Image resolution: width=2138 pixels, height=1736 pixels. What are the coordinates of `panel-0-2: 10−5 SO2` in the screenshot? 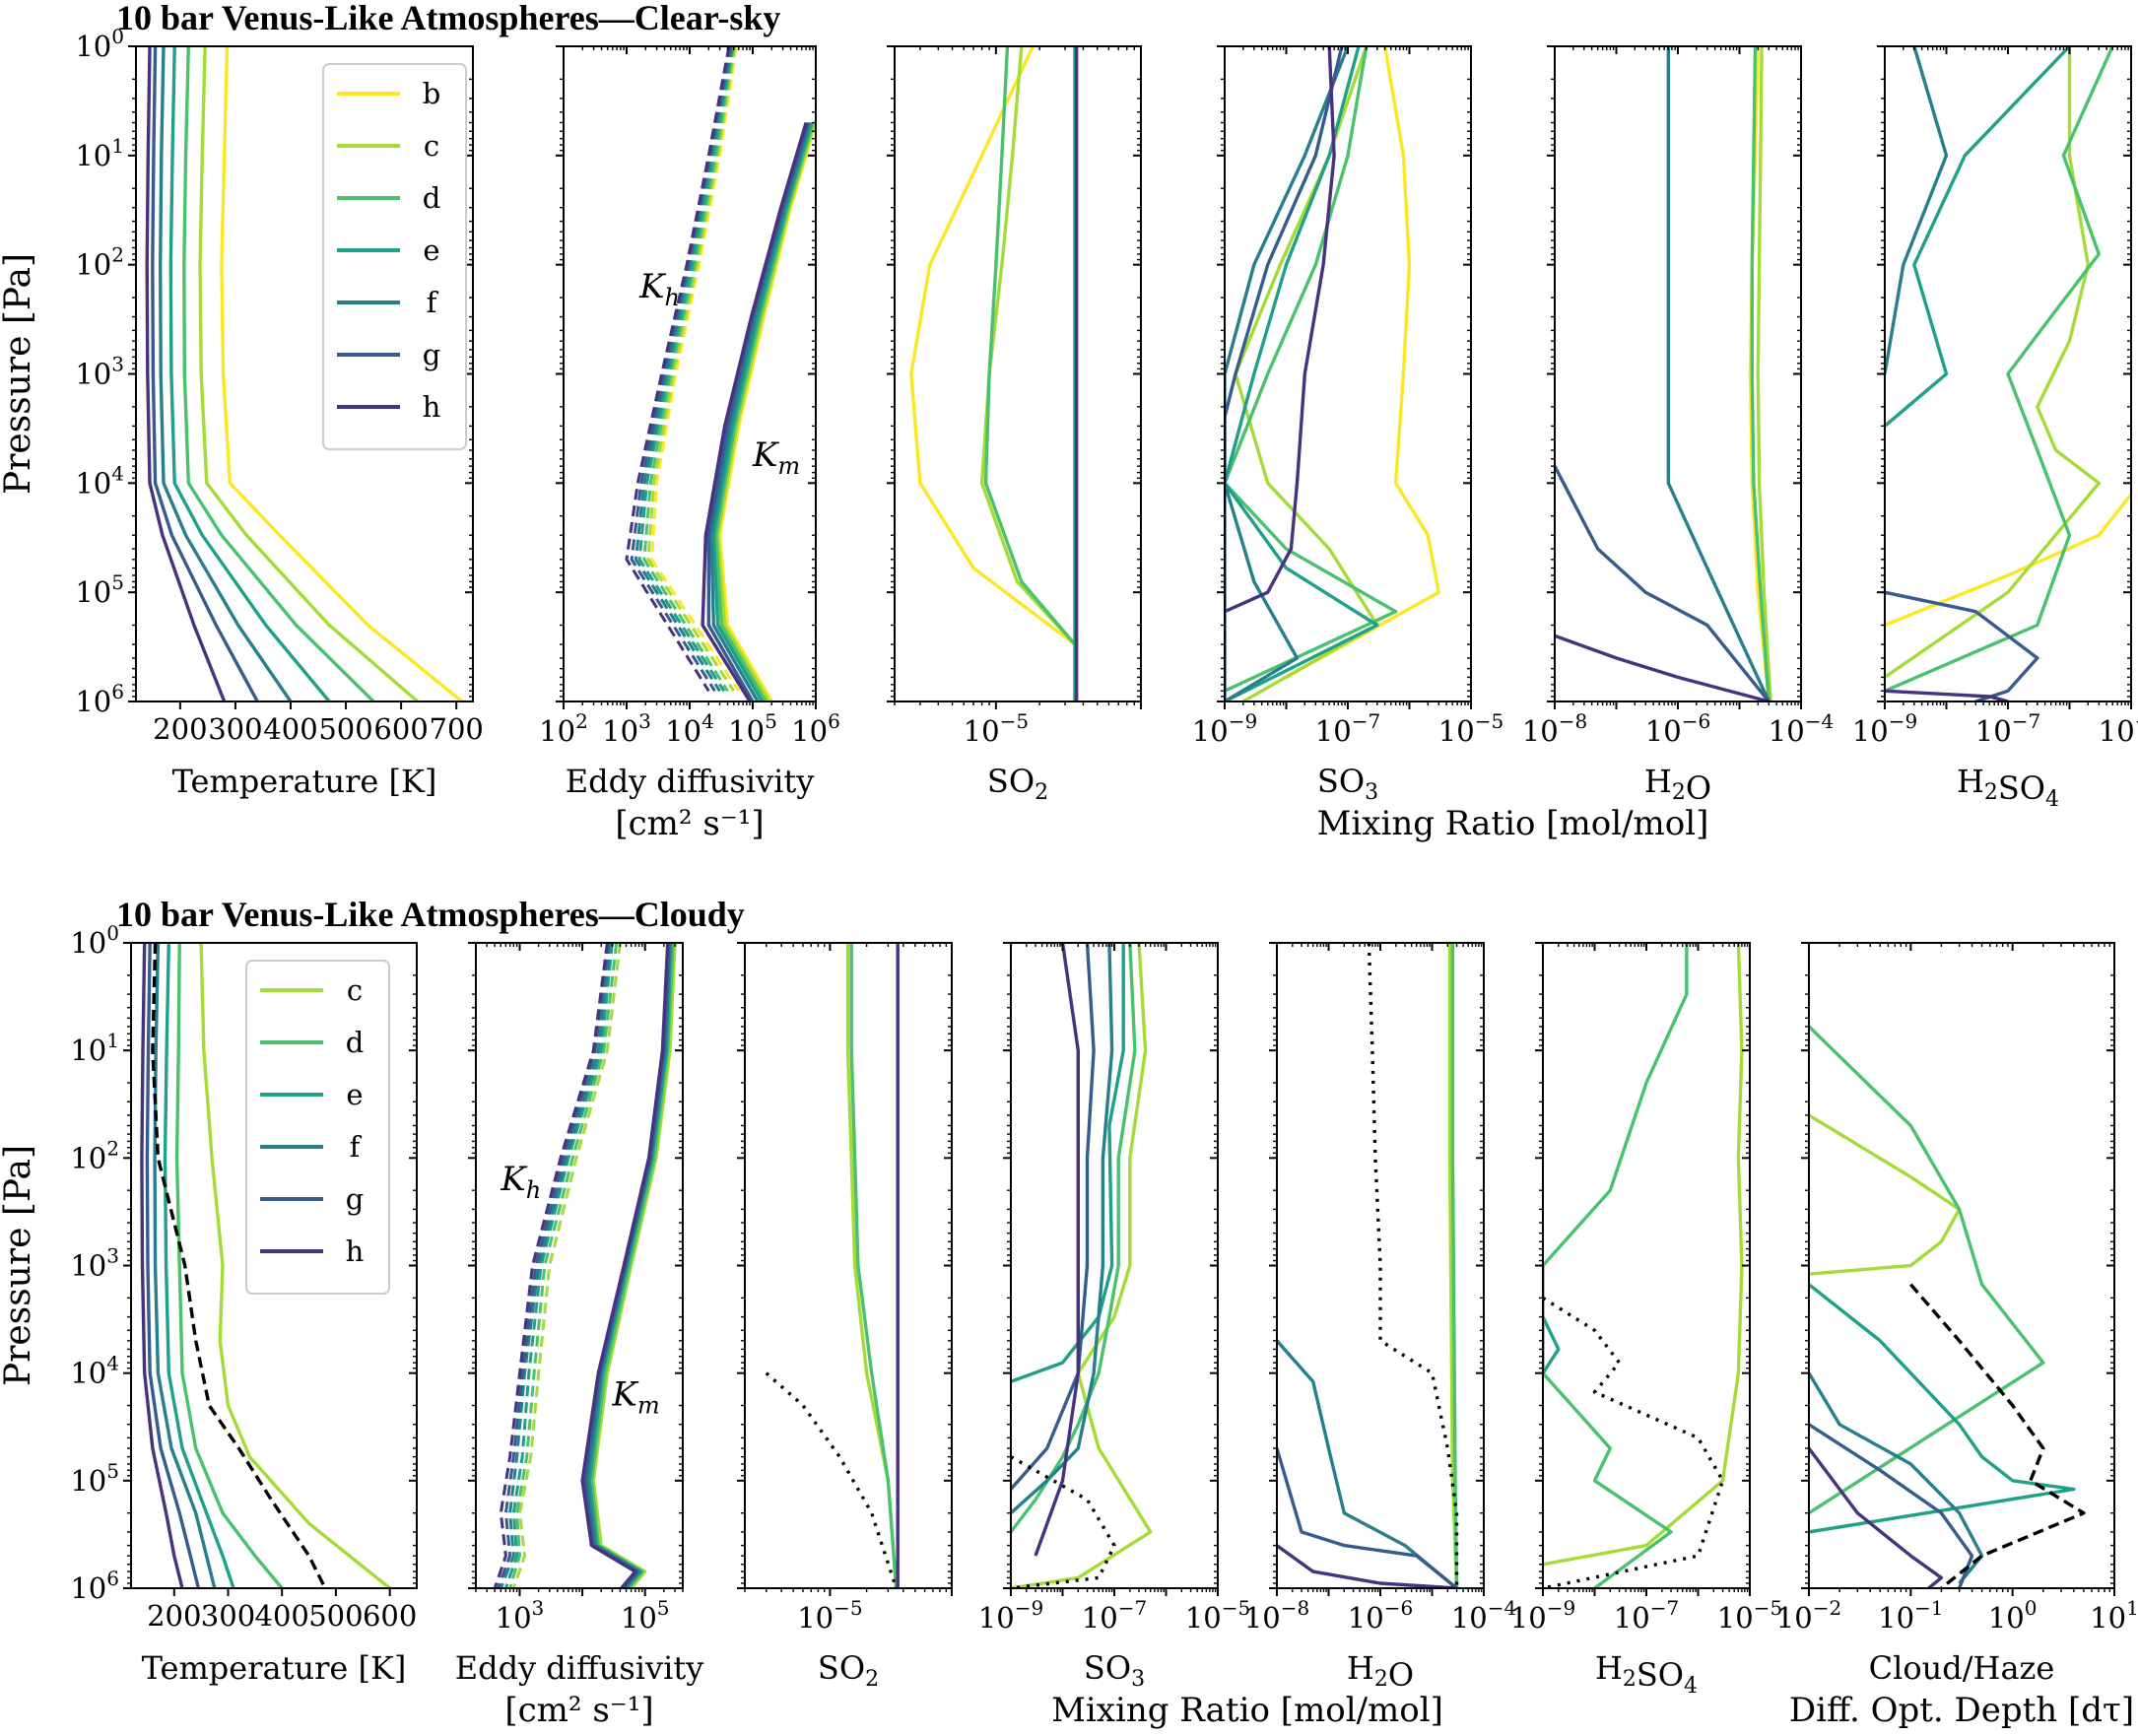 It's located at (1015, 425).